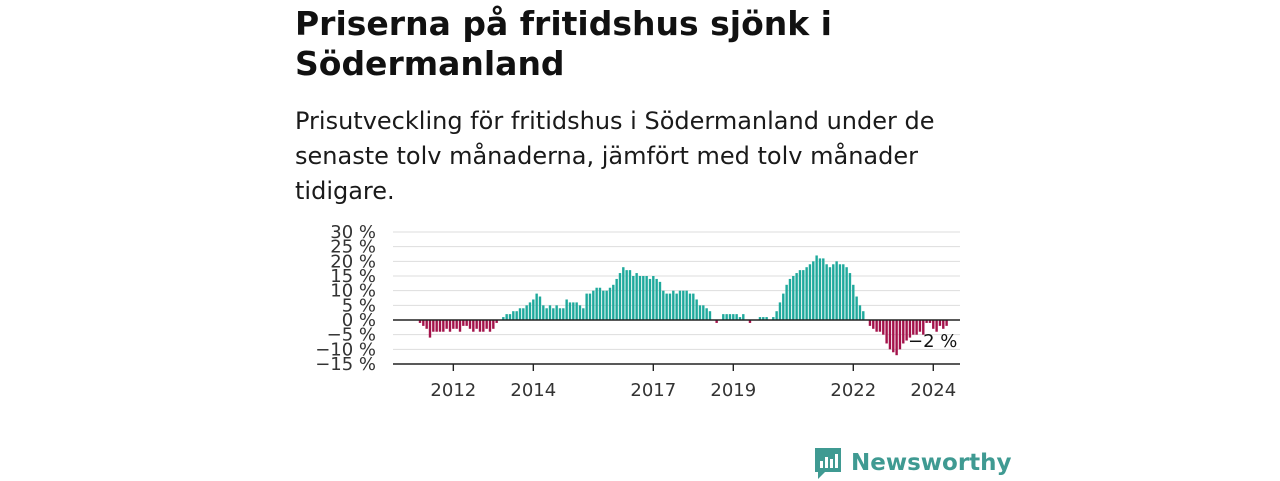 The width and height of the screenshot is (1280, 481). What do you see at coordinates (359, 305) in the screenshot?
I see `y-tick-label: 5 %` at bounding box center [359, 305].